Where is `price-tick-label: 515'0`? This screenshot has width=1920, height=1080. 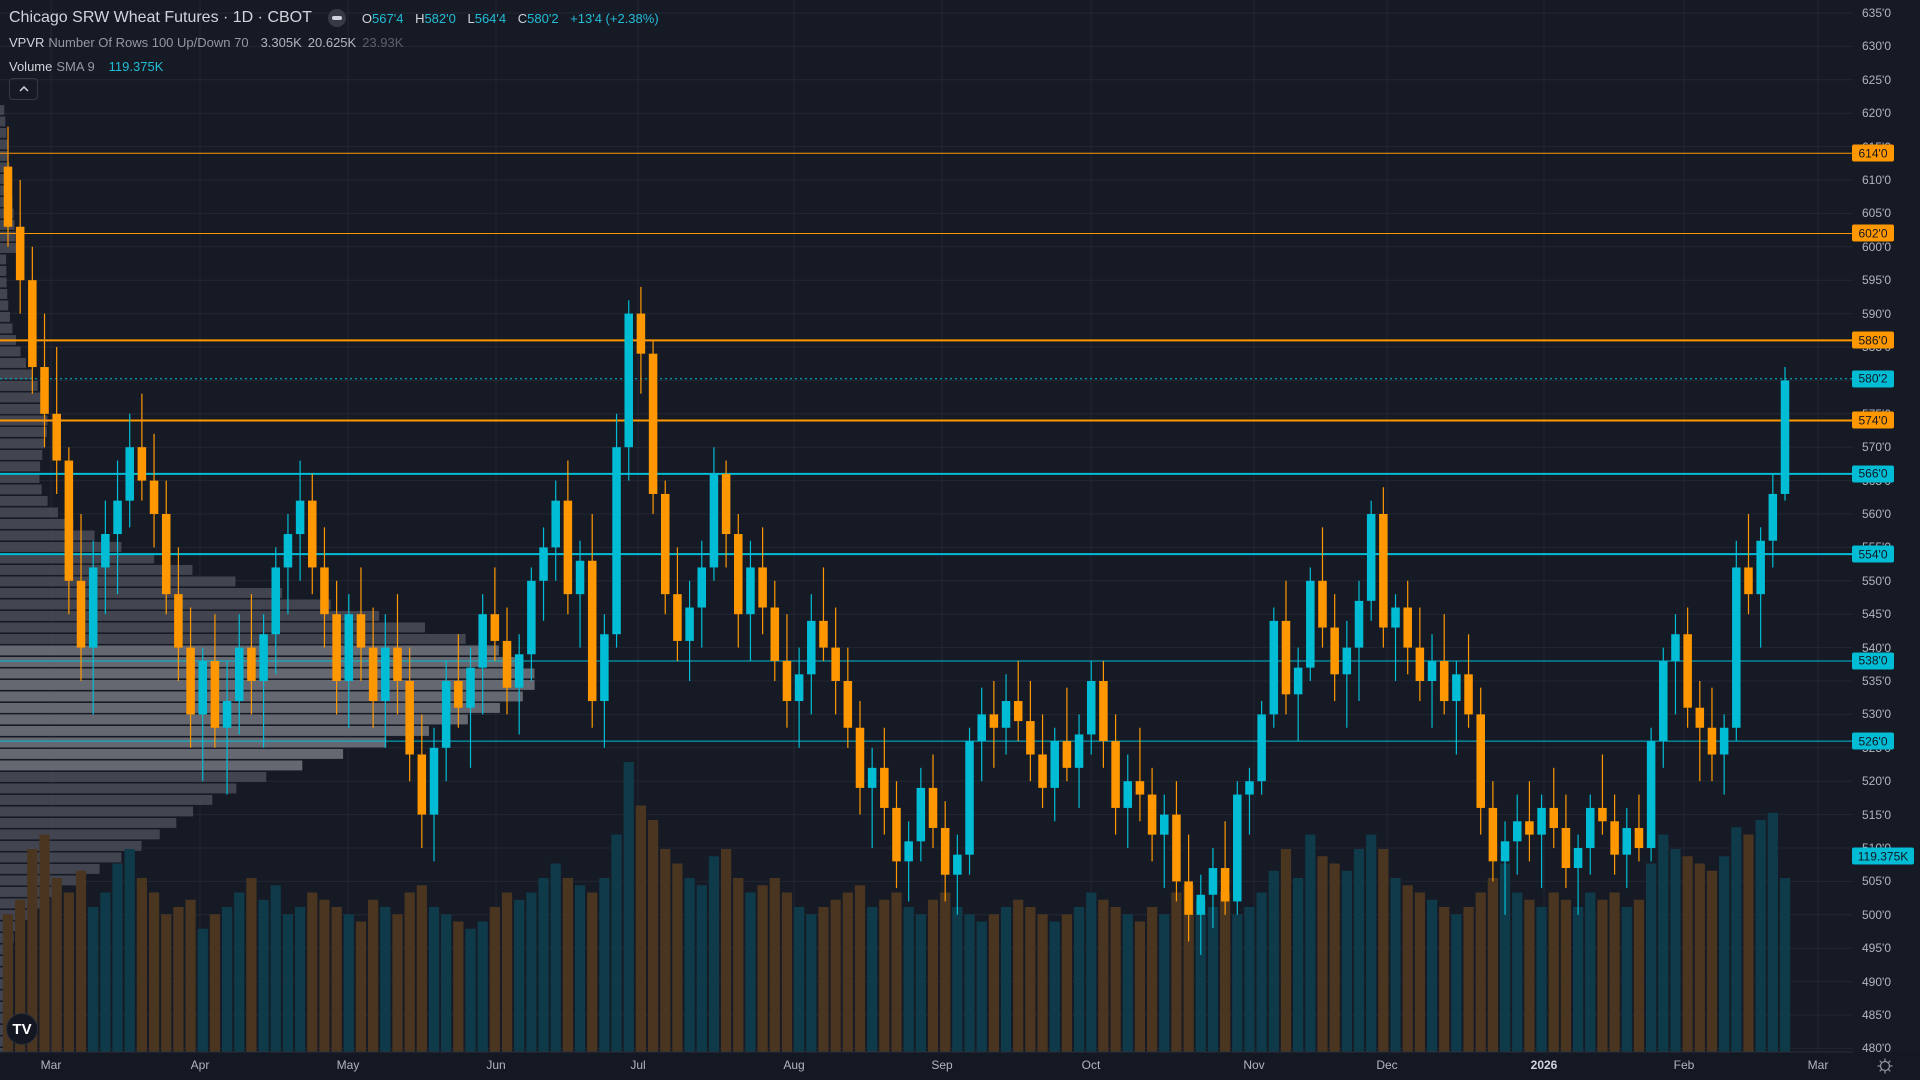 price-tick-label: 515'0 is located at coordinates (1876, 814).